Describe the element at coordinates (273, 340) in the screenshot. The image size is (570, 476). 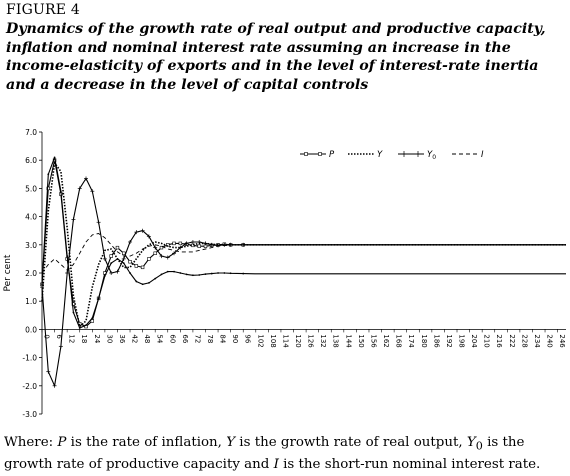
I see `x-tick-label: 108` at that location.